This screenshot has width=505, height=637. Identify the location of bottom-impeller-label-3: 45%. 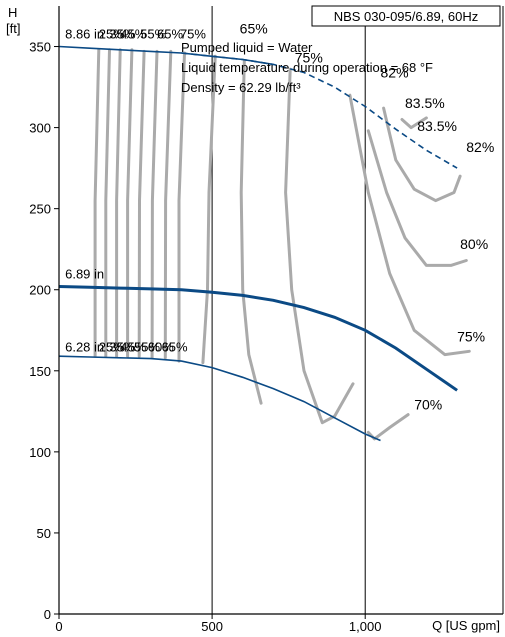
(133, 346).